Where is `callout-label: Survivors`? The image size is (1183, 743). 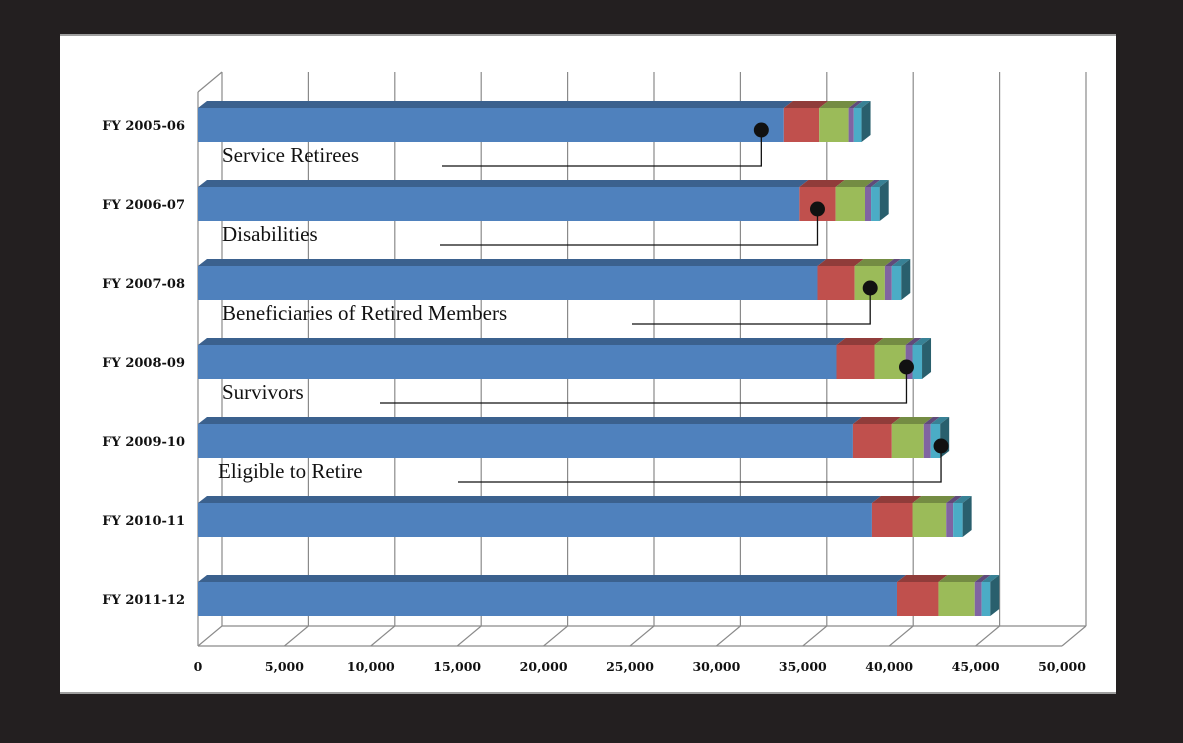
callout-label: Survivors is located at coordinates (263, 392).